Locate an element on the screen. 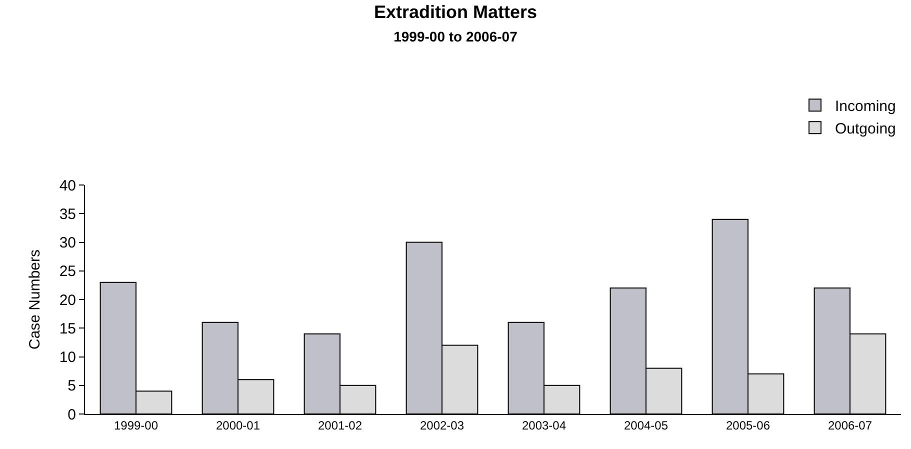 The height and width of the screenshot is (449, 911). y-axis-title: Case Numbers is located at coordinates (35, 299).